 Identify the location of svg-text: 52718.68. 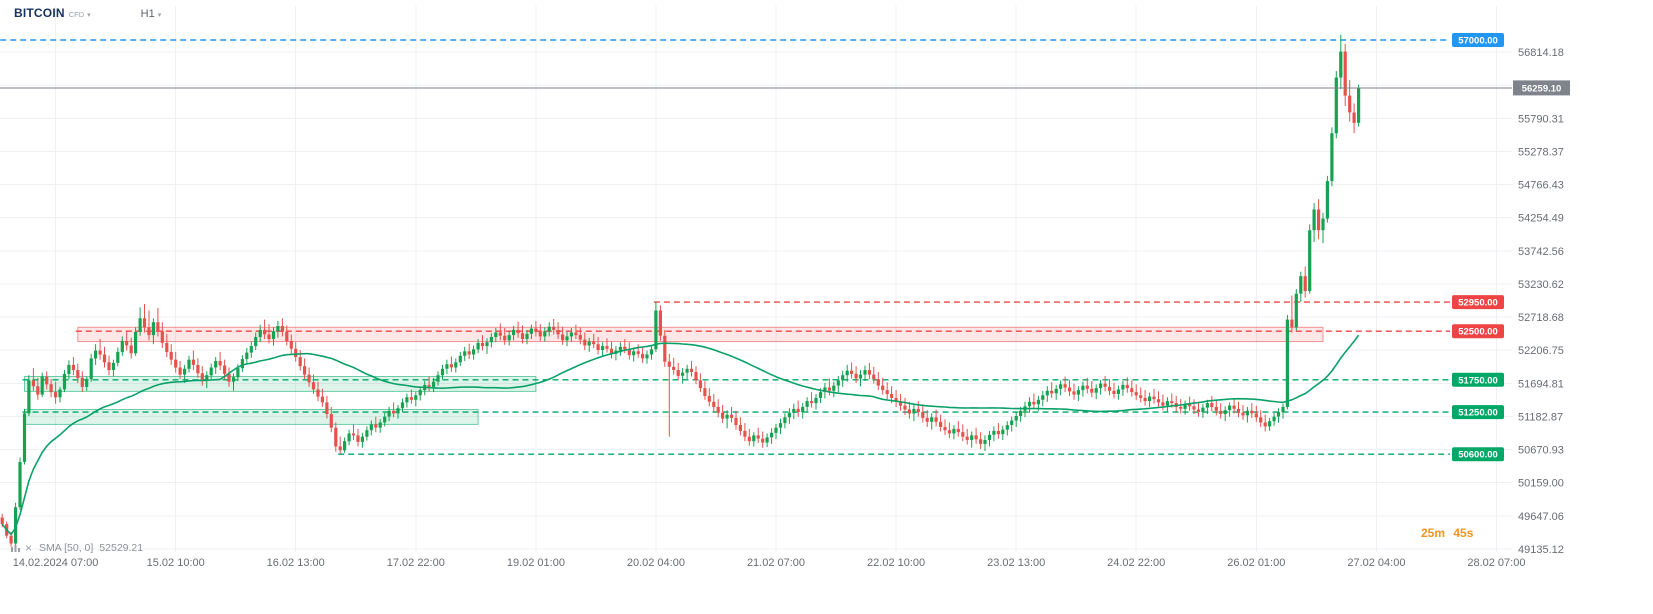
(1541, 318).